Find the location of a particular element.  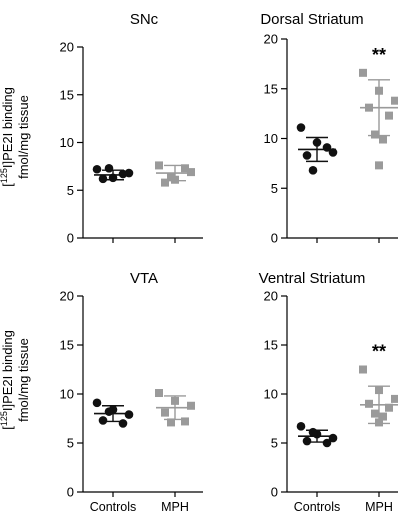

chart-title: VTA is located at coordinates (144, 278).